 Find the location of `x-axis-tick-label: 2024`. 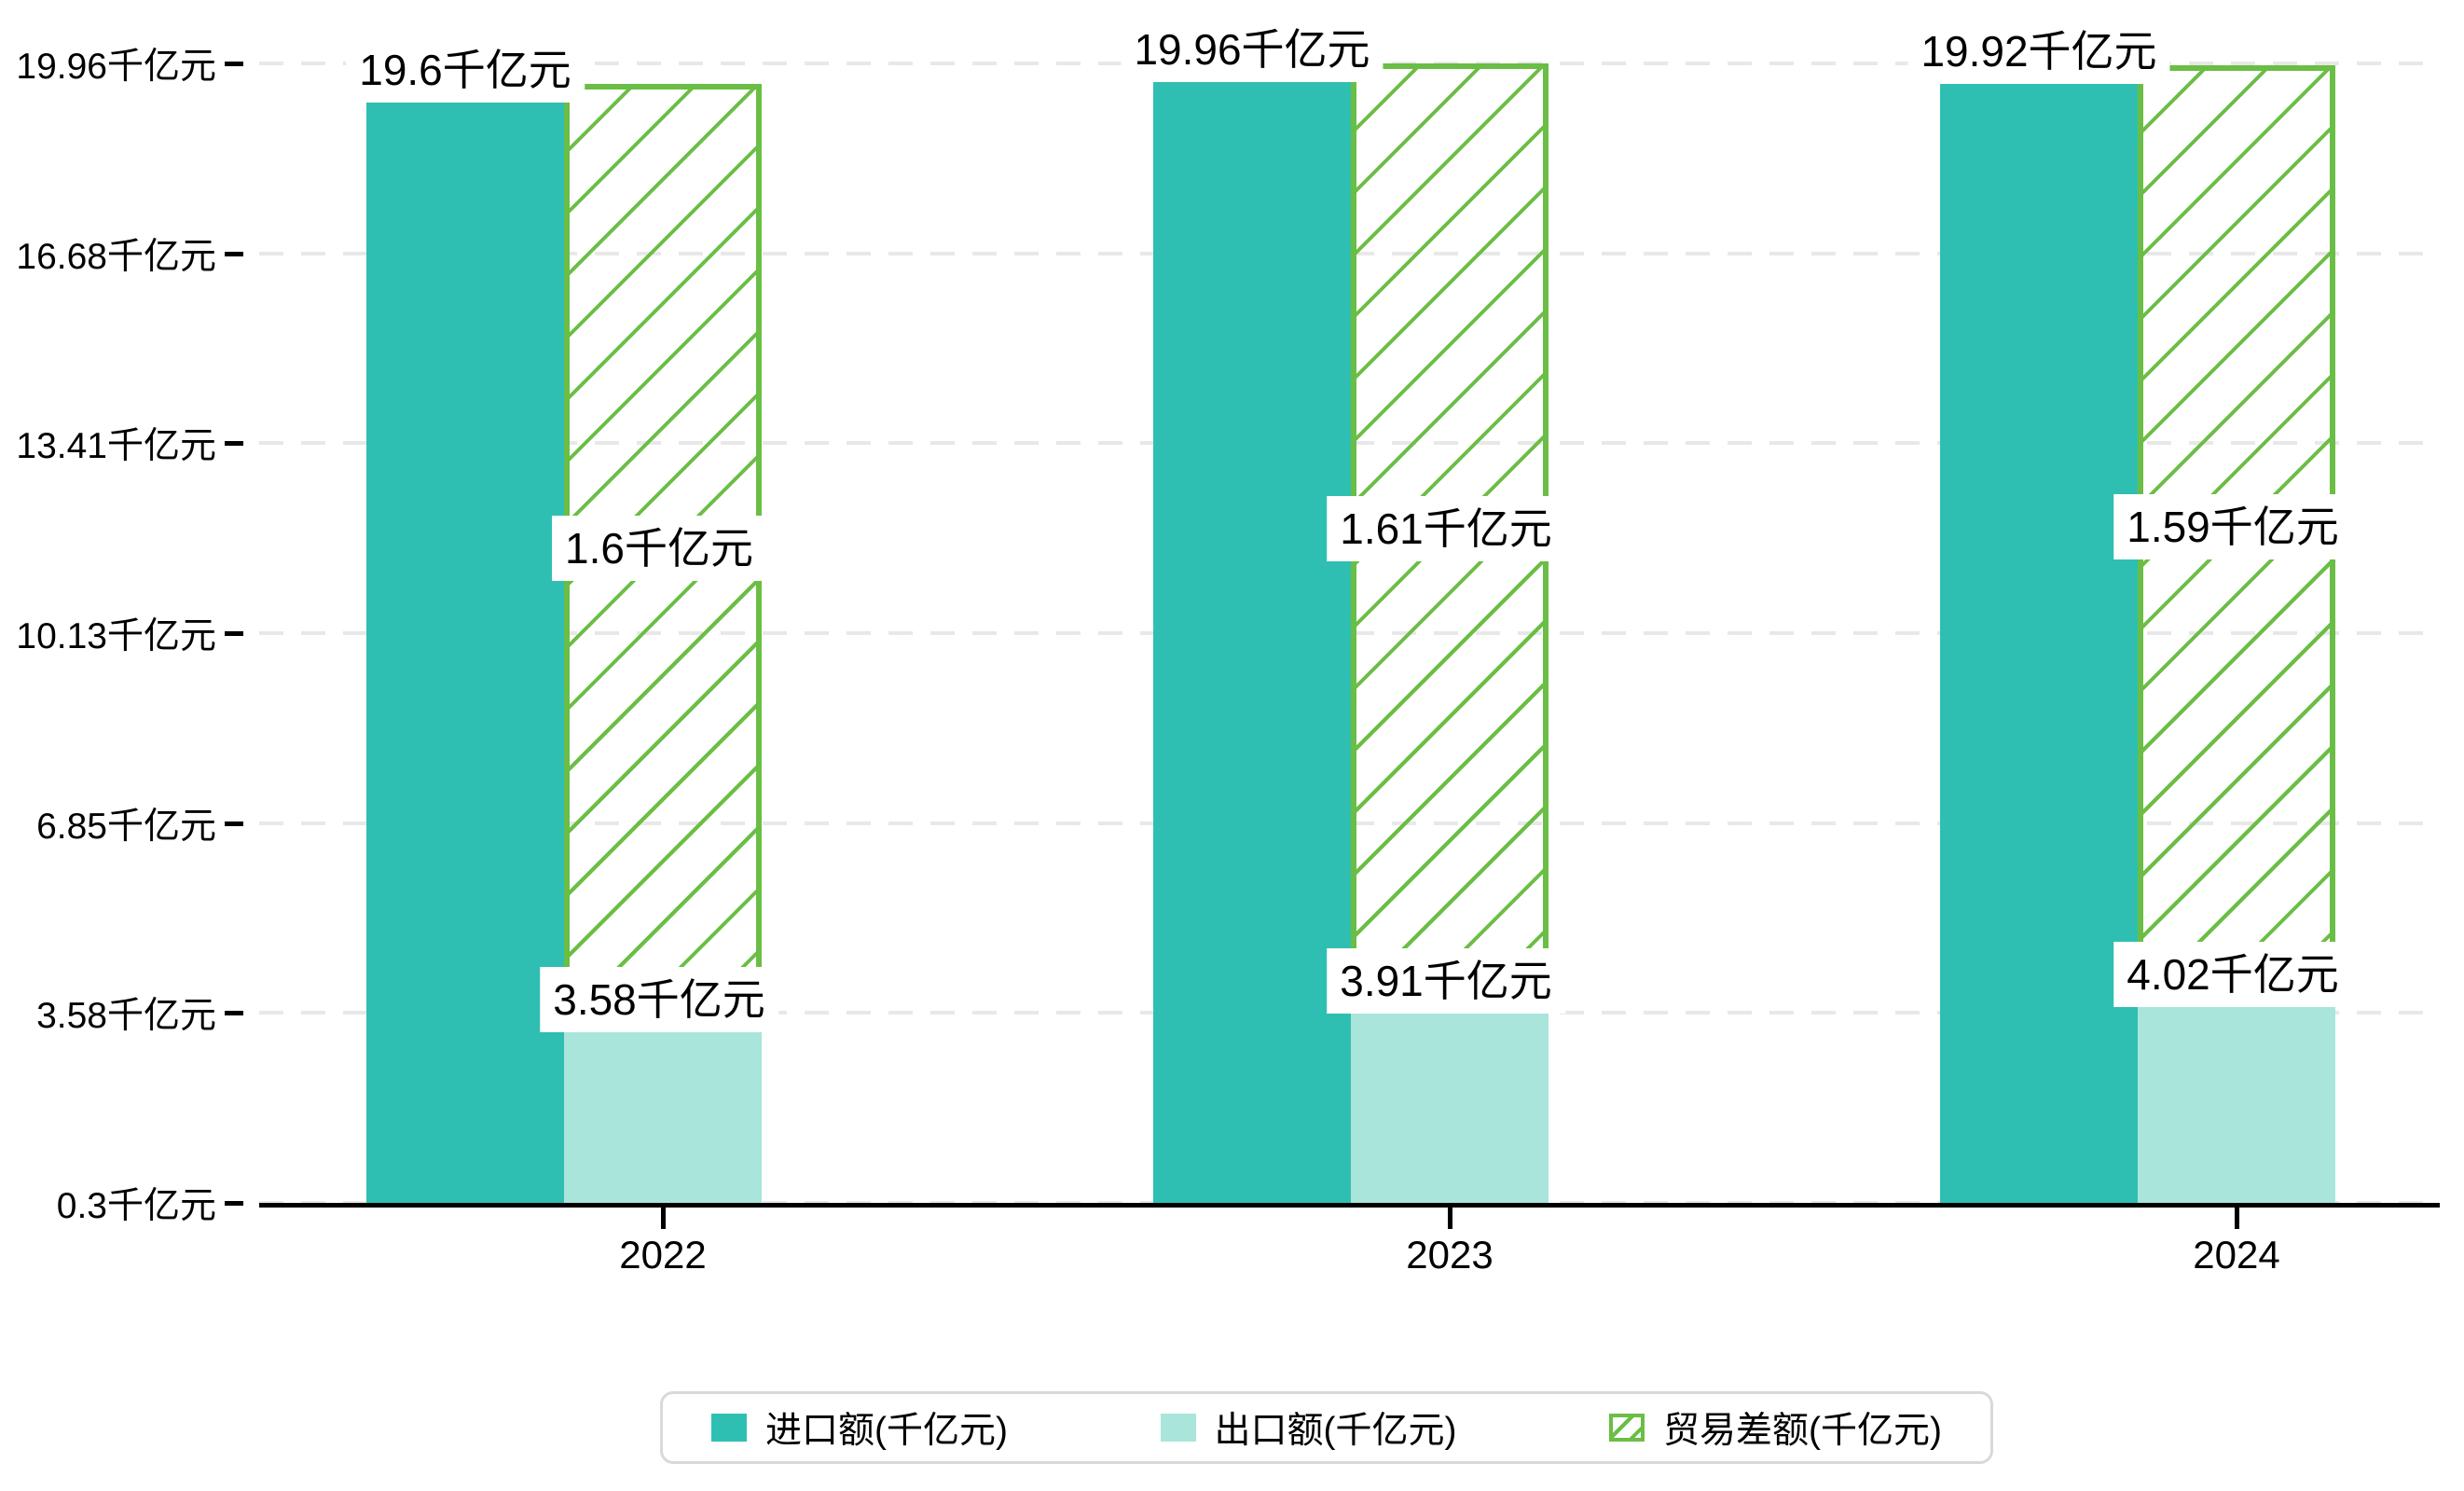

x-axis-tick-label: 2024 is located at coordinates (2236, 1255).